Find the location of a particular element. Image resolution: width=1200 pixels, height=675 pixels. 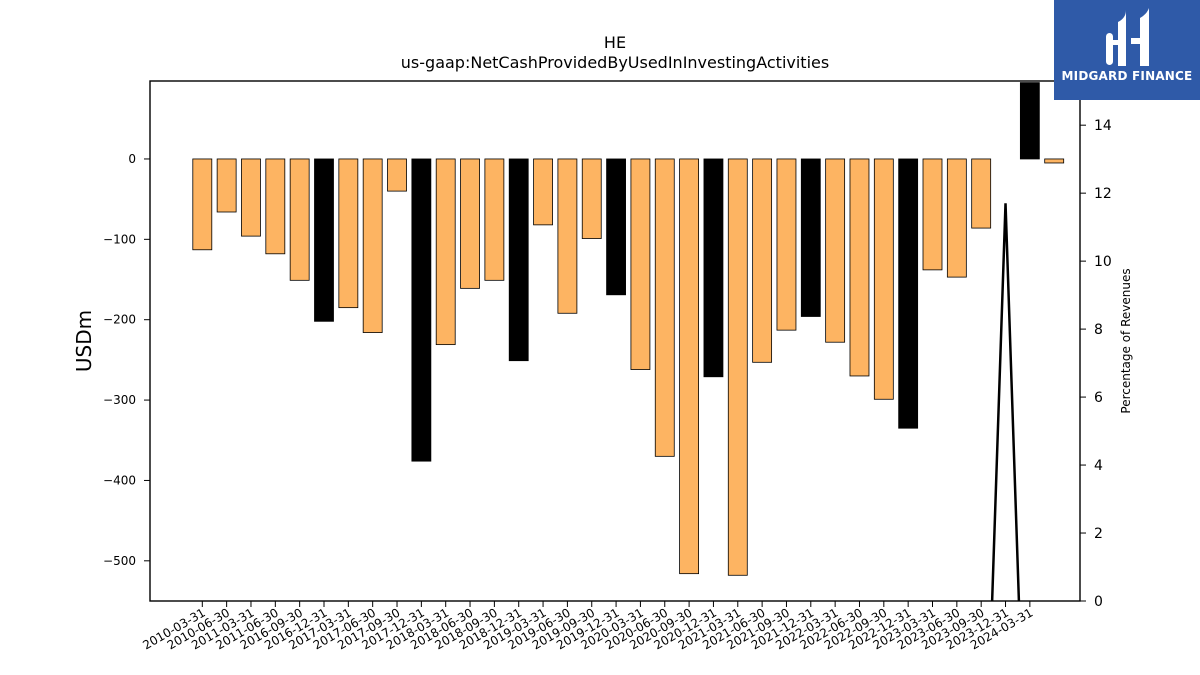

y-tick-label: 0 is located at coordinates (132, 159).